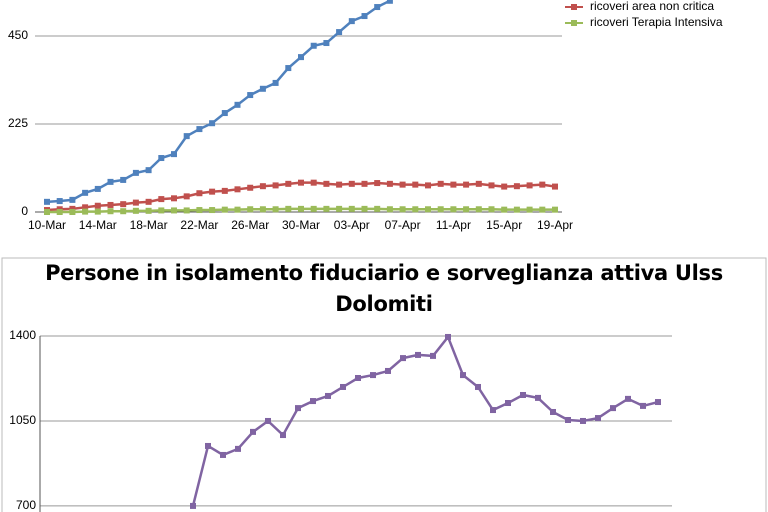 This screenshot has height=512, width=768. I want to click on x-tick-label: 26-Mar, so click(250, 225).